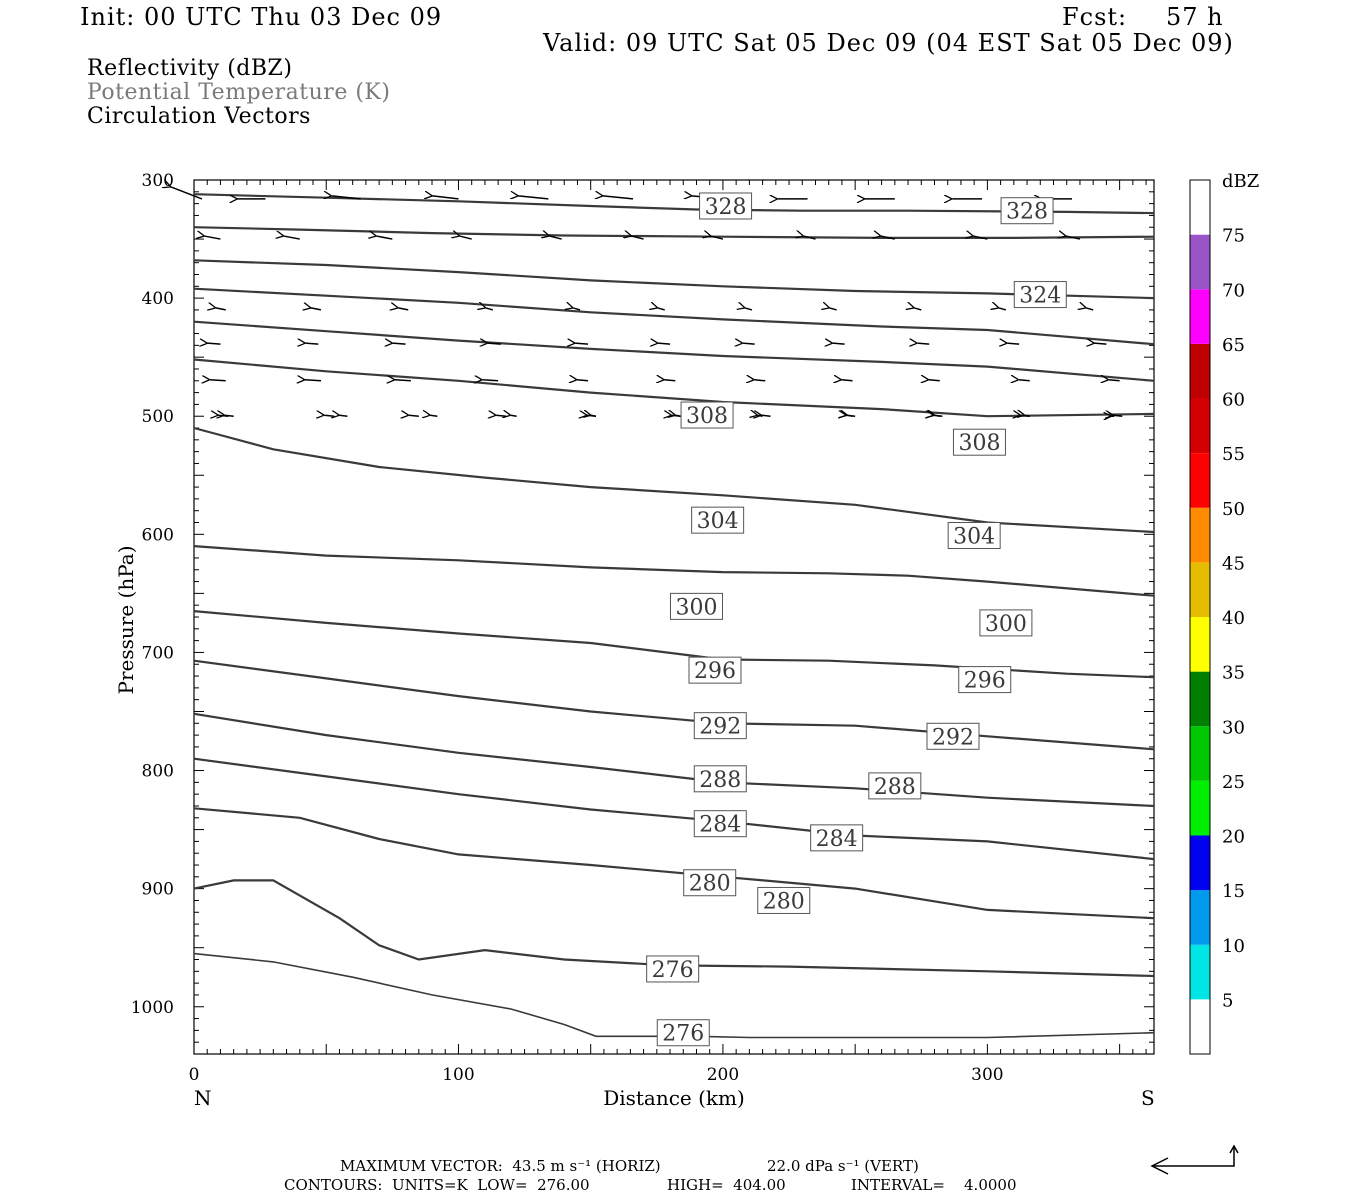 The width and height of the screenshot is (1350, 1200). What do you see at coordinates (158, 181) in the screenshot?
I see `y-tick-label: 300` at bounding box center [158, 181].